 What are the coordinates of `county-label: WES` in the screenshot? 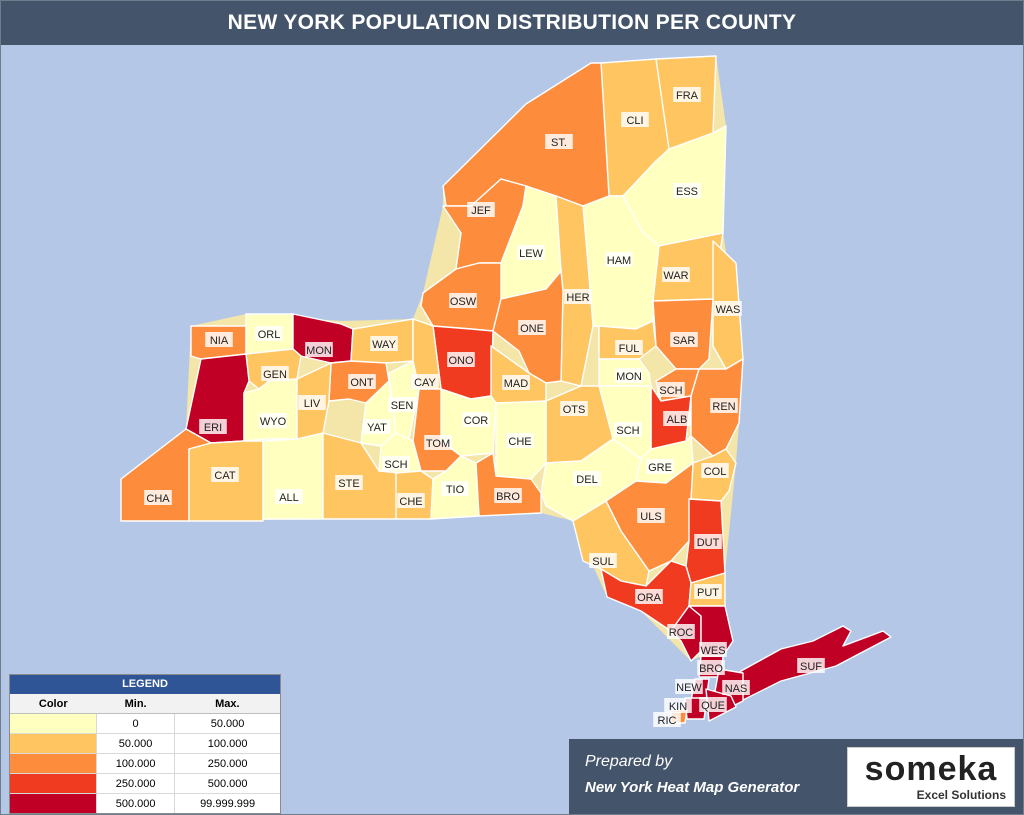 It's located at (712, 651).